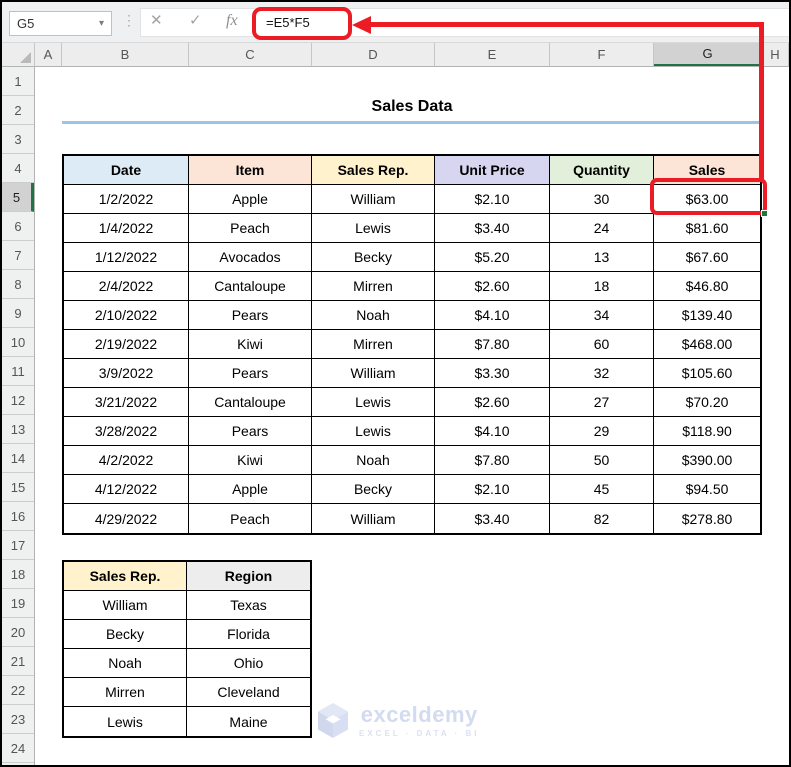 The width and height of the screenshot is (791, 767). Describe the element at coordinates (492, 344) in the screenshot. I see `cell-E10: $7.80` at that location.